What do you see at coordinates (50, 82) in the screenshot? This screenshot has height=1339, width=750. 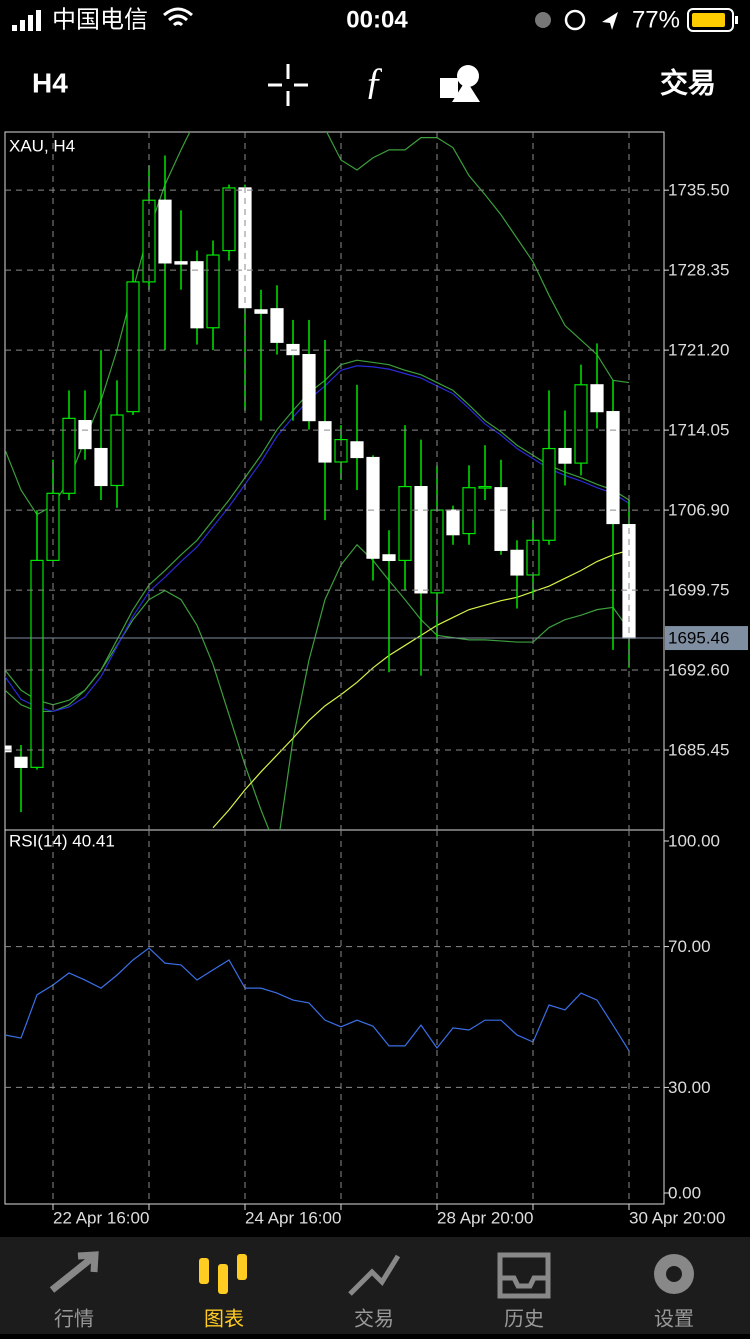 I see `timeframe-button: H4` at bounding box center [50, 82].